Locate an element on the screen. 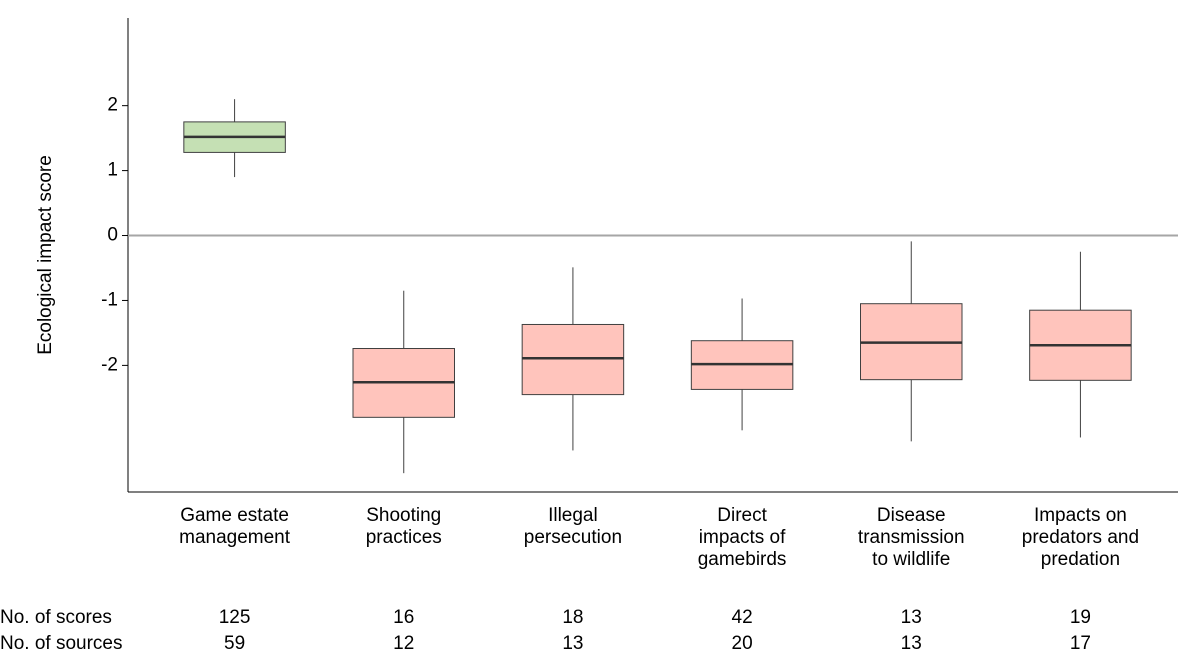  y-tick-label: 0 is located at coordinates (112, 235).